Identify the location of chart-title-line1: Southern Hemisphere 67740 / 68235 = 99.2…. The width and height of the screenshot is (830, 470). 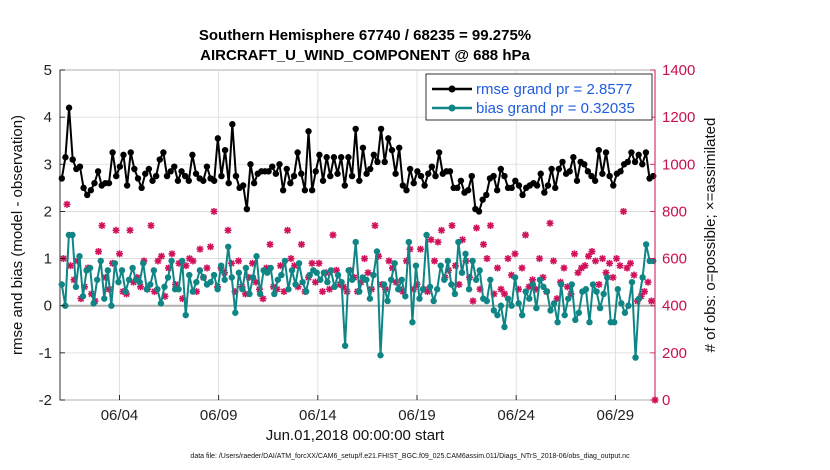
(365, 35).